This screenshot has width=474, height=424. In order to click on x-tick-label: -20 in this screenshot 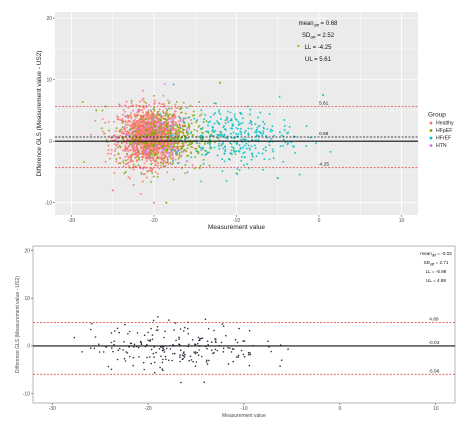, I will do `click(153, 221)`.